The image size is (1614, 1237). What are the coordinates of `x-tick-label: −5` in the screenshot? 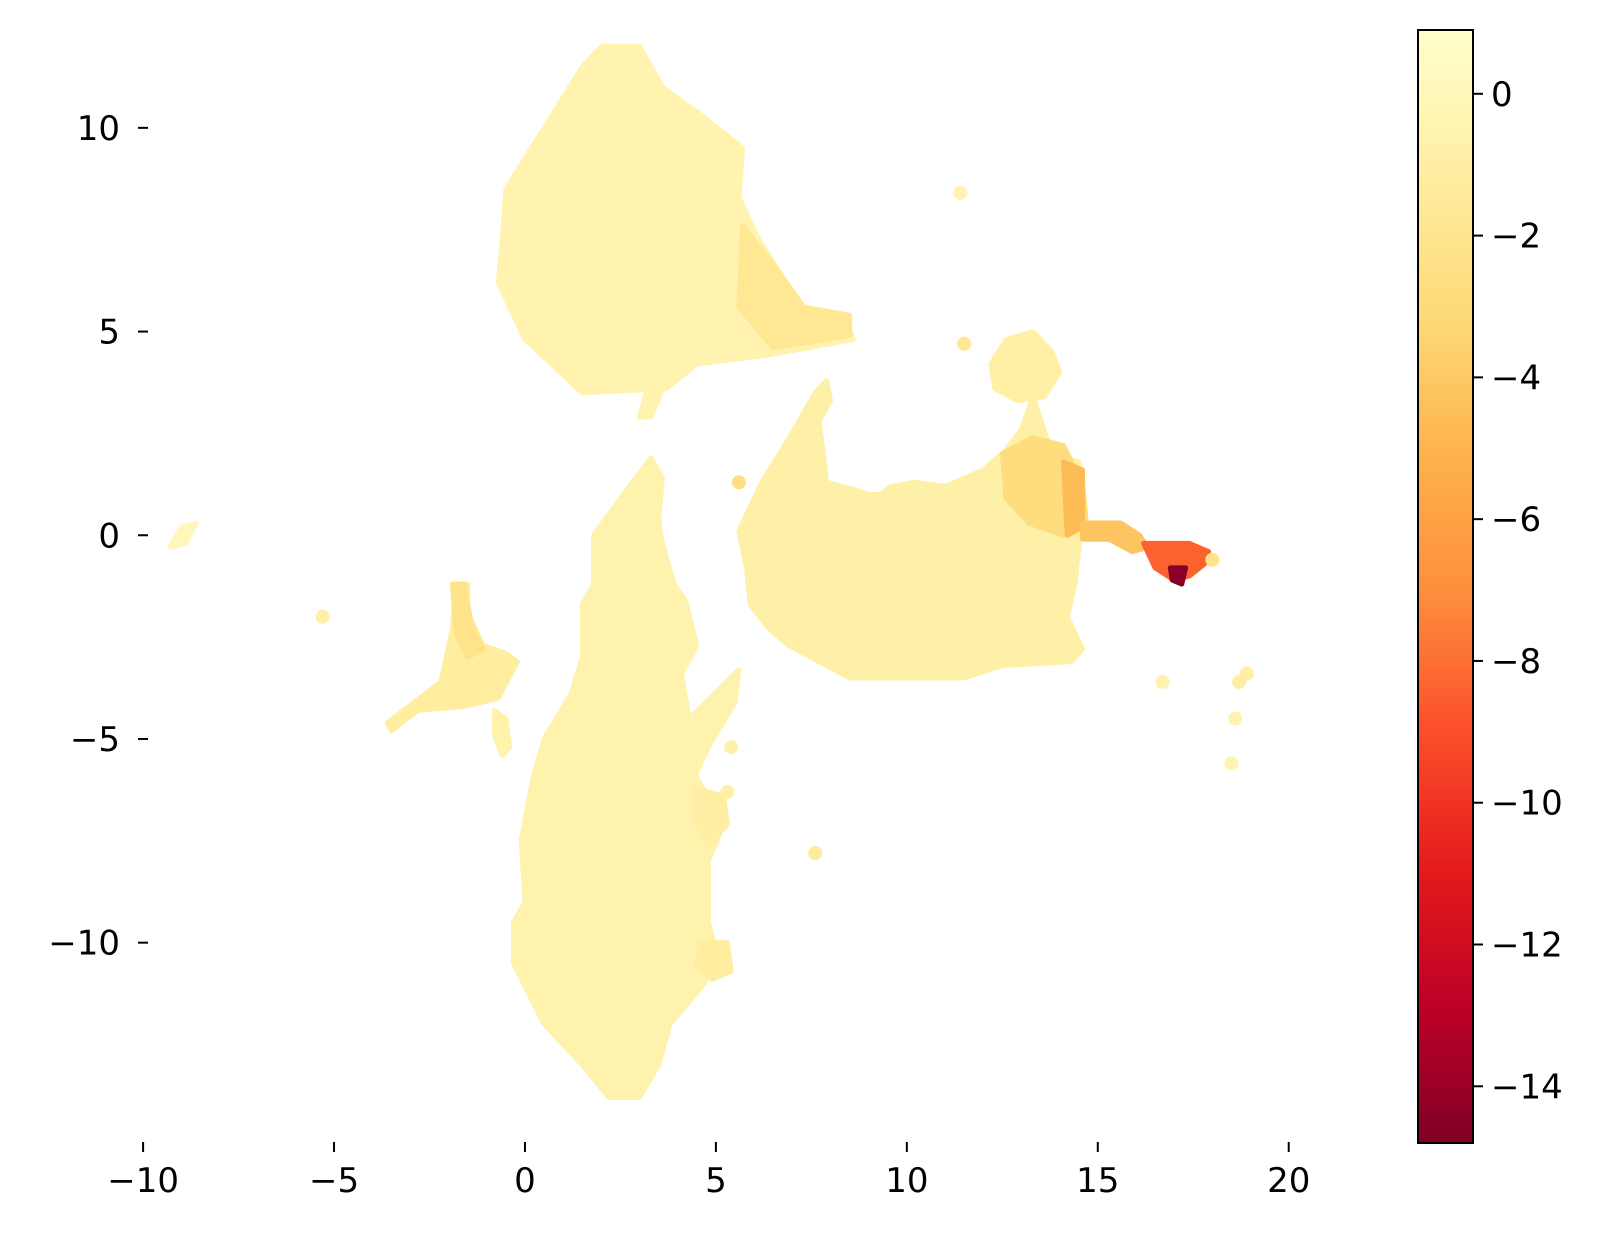 It's located at (334, 1181).